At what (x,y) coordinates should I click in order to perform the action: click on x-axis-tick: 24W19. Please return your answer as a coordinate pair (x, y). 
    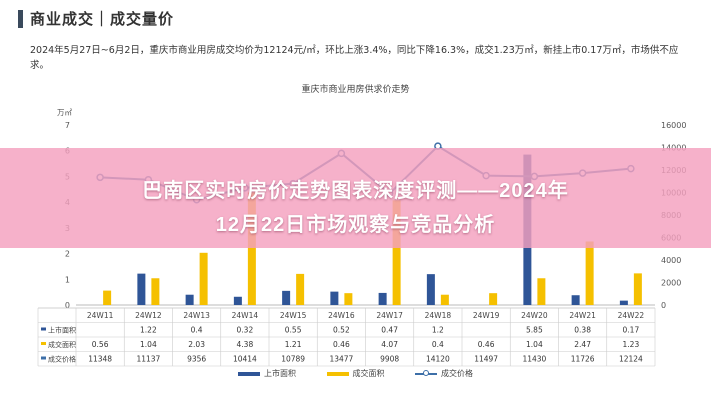
    Looking at the image, I should click on (486, 315).